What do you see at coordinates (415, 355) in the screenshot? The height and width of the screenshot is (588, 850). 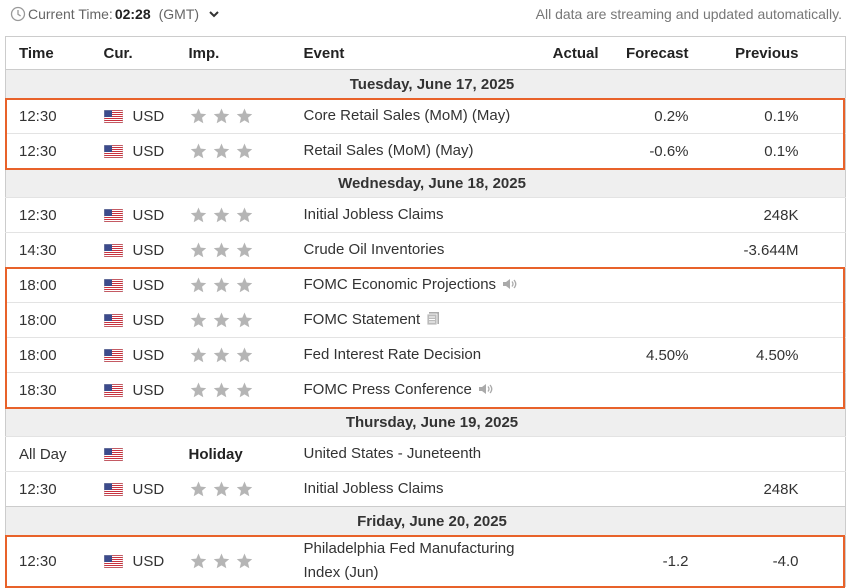 I see `event-cell: Fed Interest Rate Decision` at bounding box center [415, 355].